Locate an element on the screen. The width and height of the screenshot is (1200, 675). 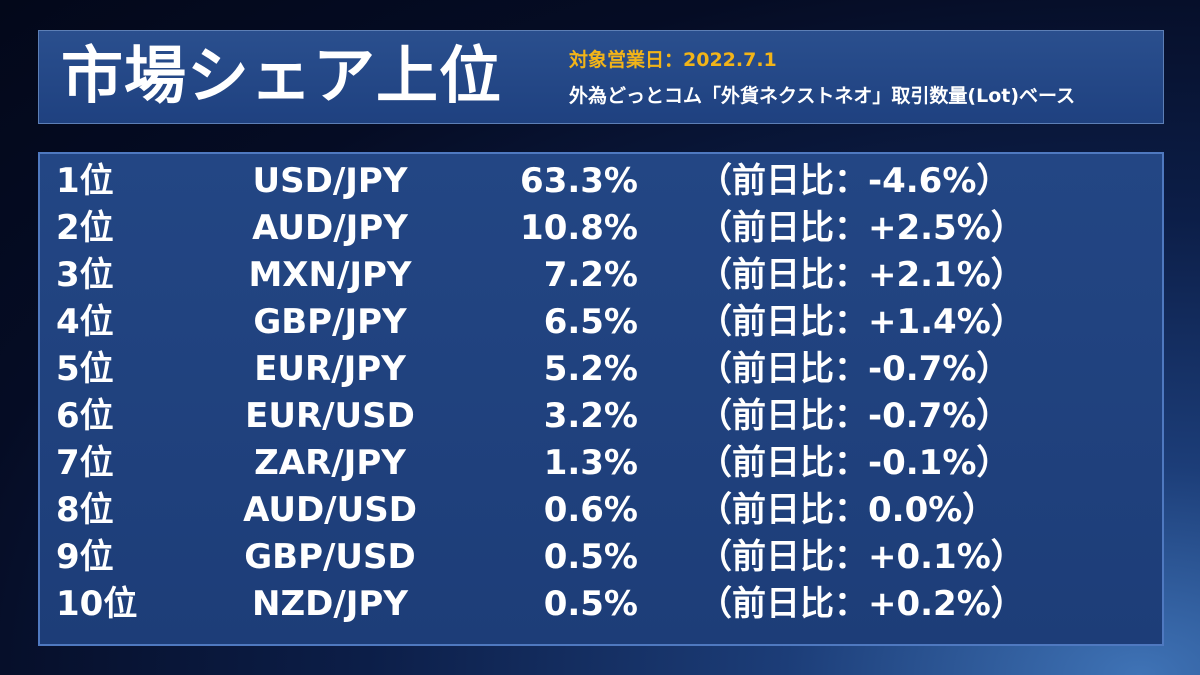
data-basis-note: 外為どっとコム「外貨ネクストネオ」取引数量(Lot)ベース is located at coordinates (822, 96).